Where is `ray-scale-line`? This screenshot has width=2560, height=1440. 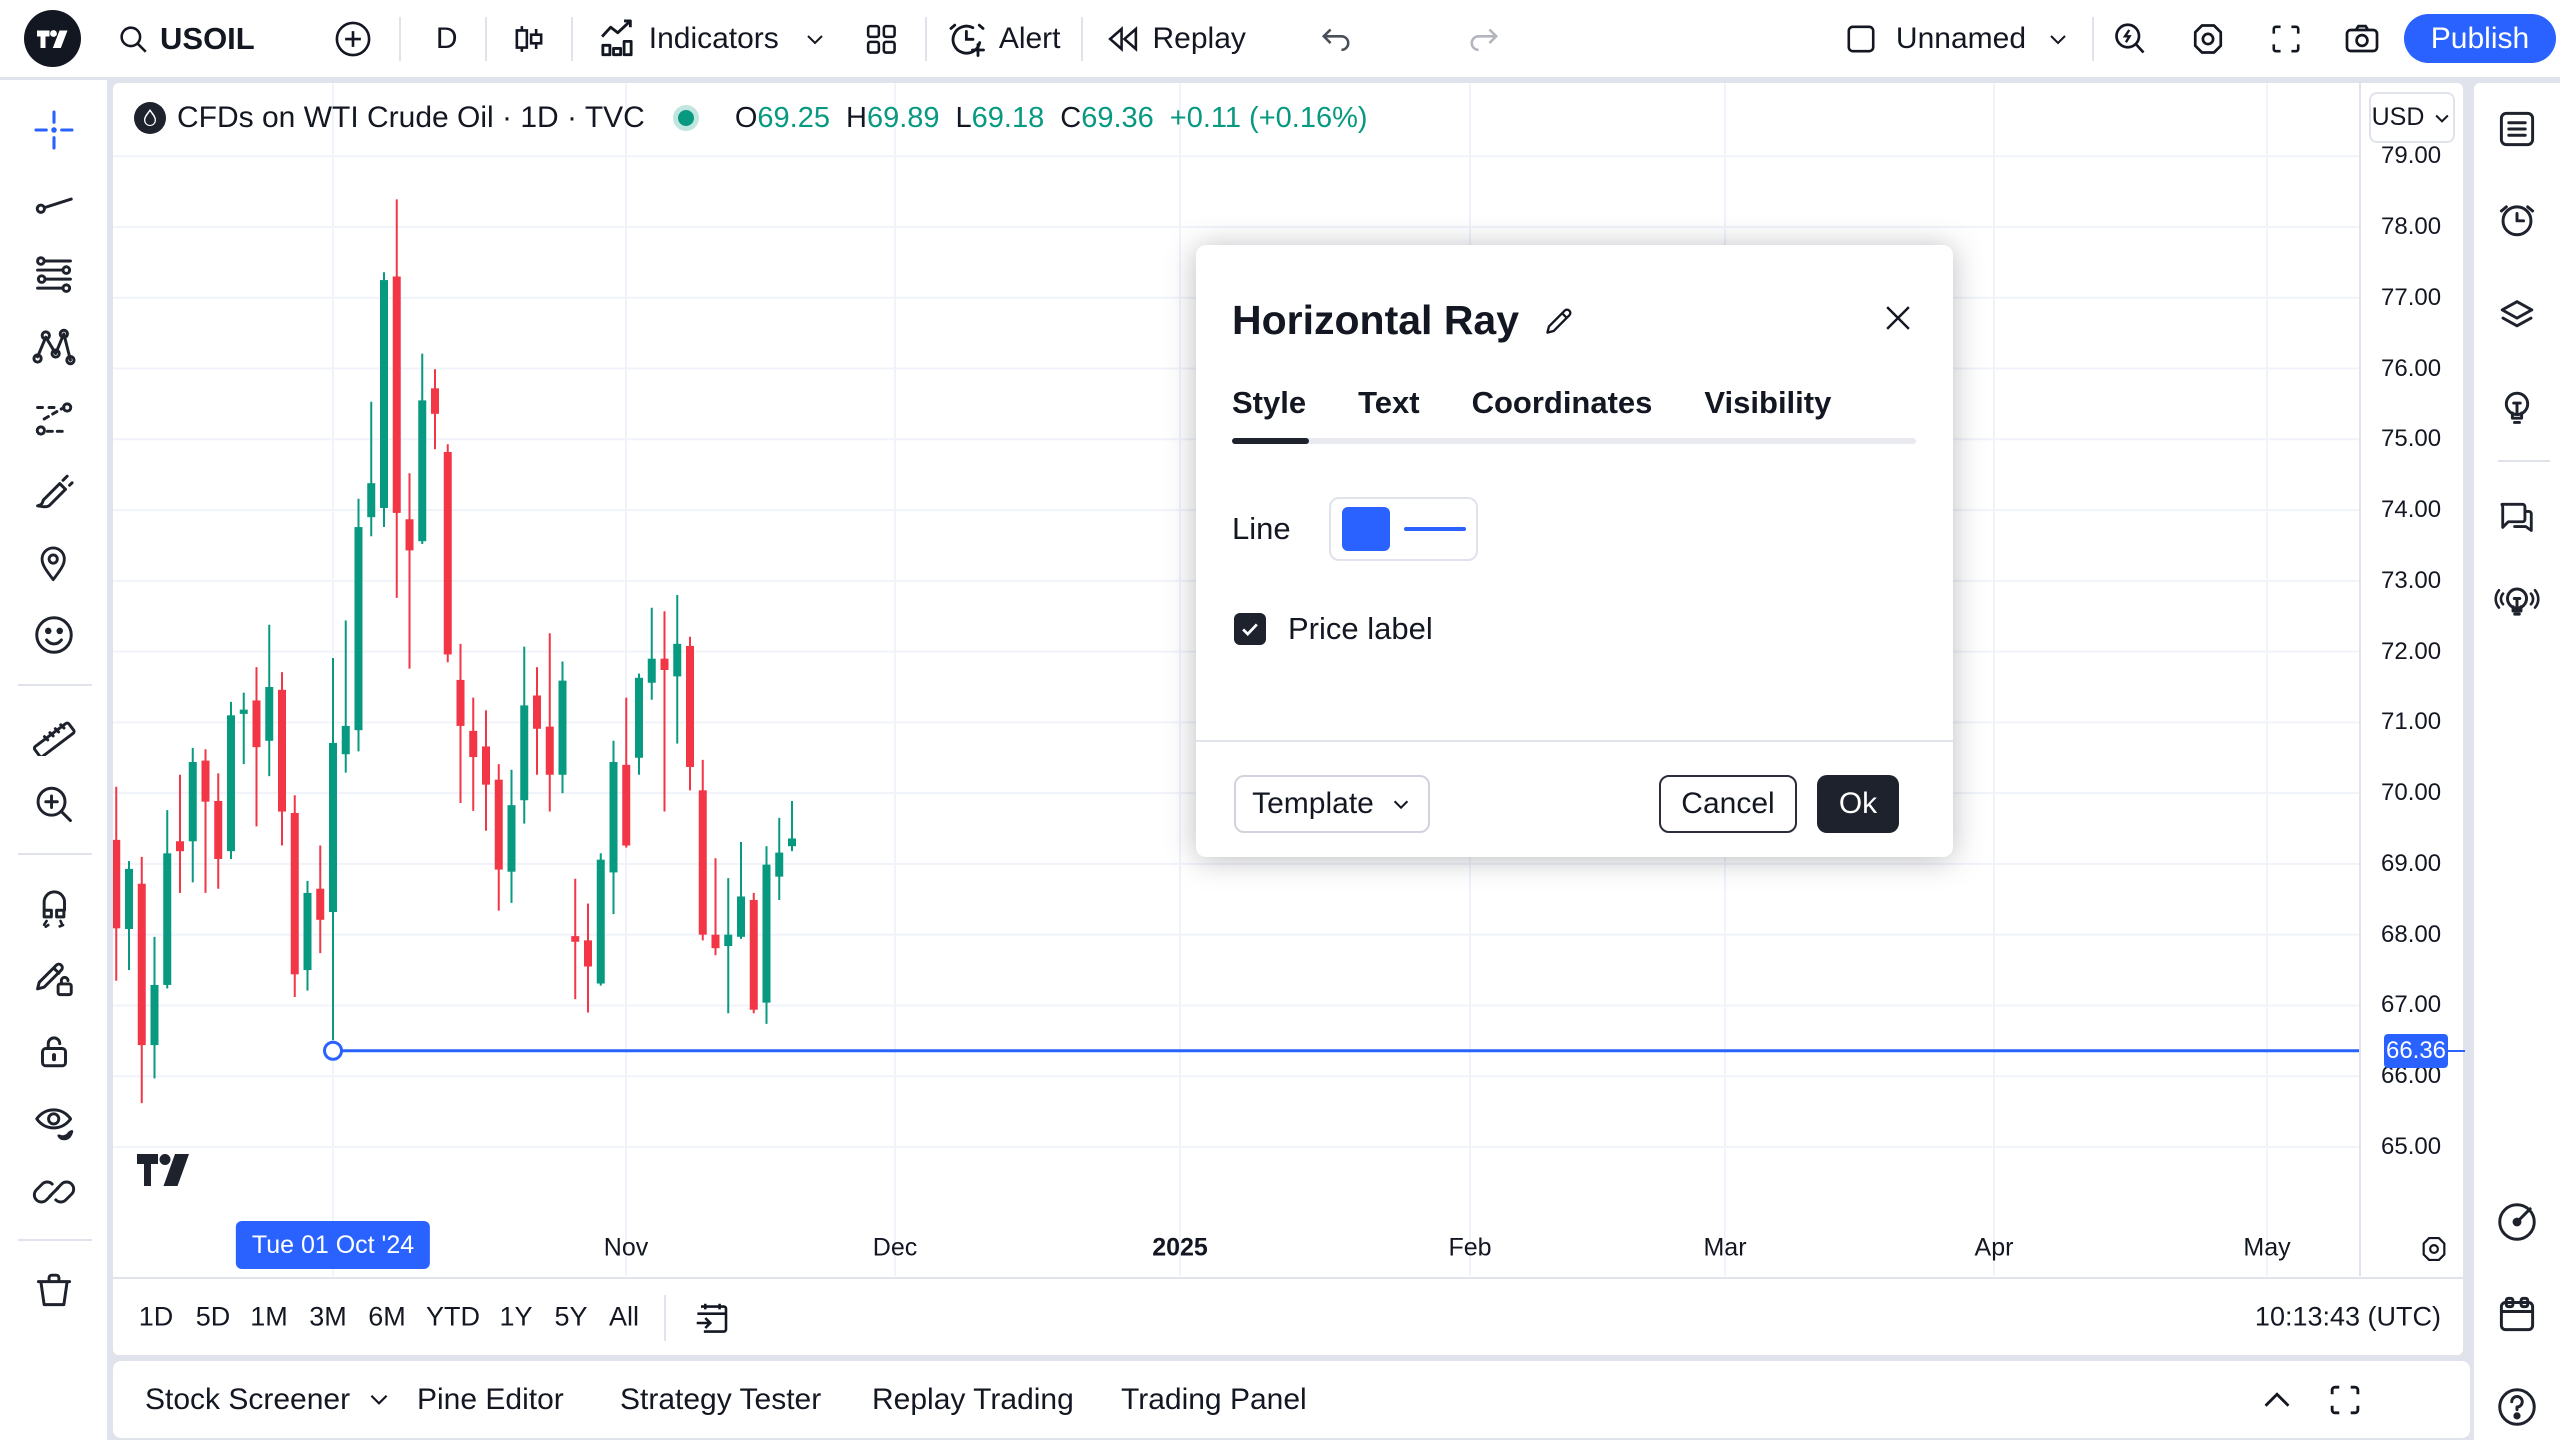 ray-scale-line is located at coordinates (2456, 1050).